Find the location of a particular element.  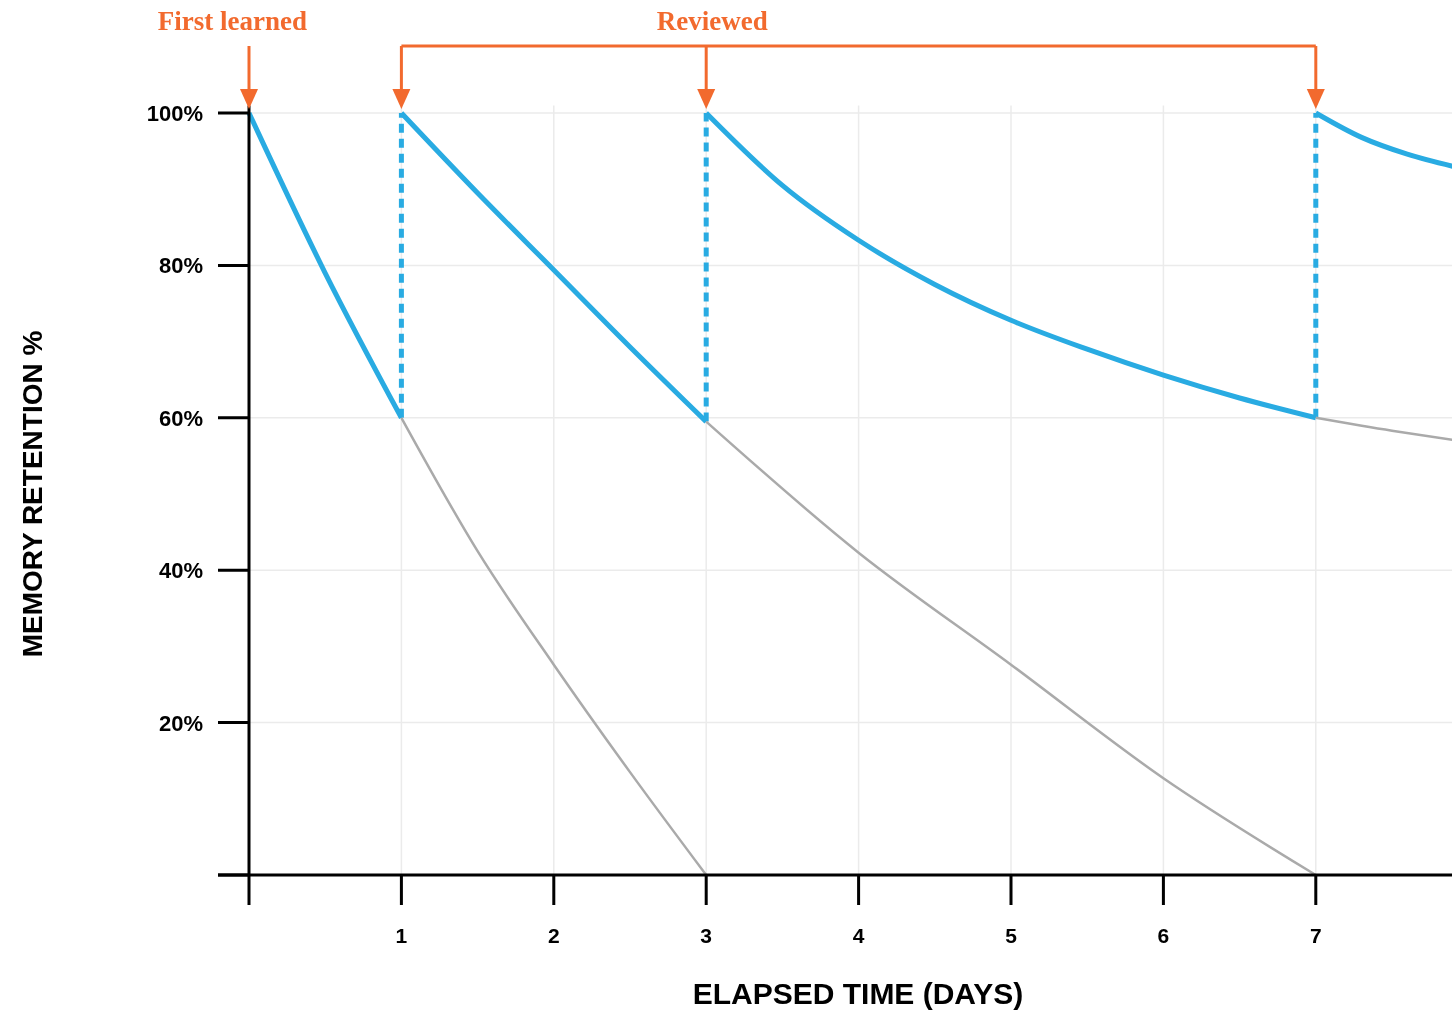

y-tick-label: 100% is located at coordinates (174, 113).